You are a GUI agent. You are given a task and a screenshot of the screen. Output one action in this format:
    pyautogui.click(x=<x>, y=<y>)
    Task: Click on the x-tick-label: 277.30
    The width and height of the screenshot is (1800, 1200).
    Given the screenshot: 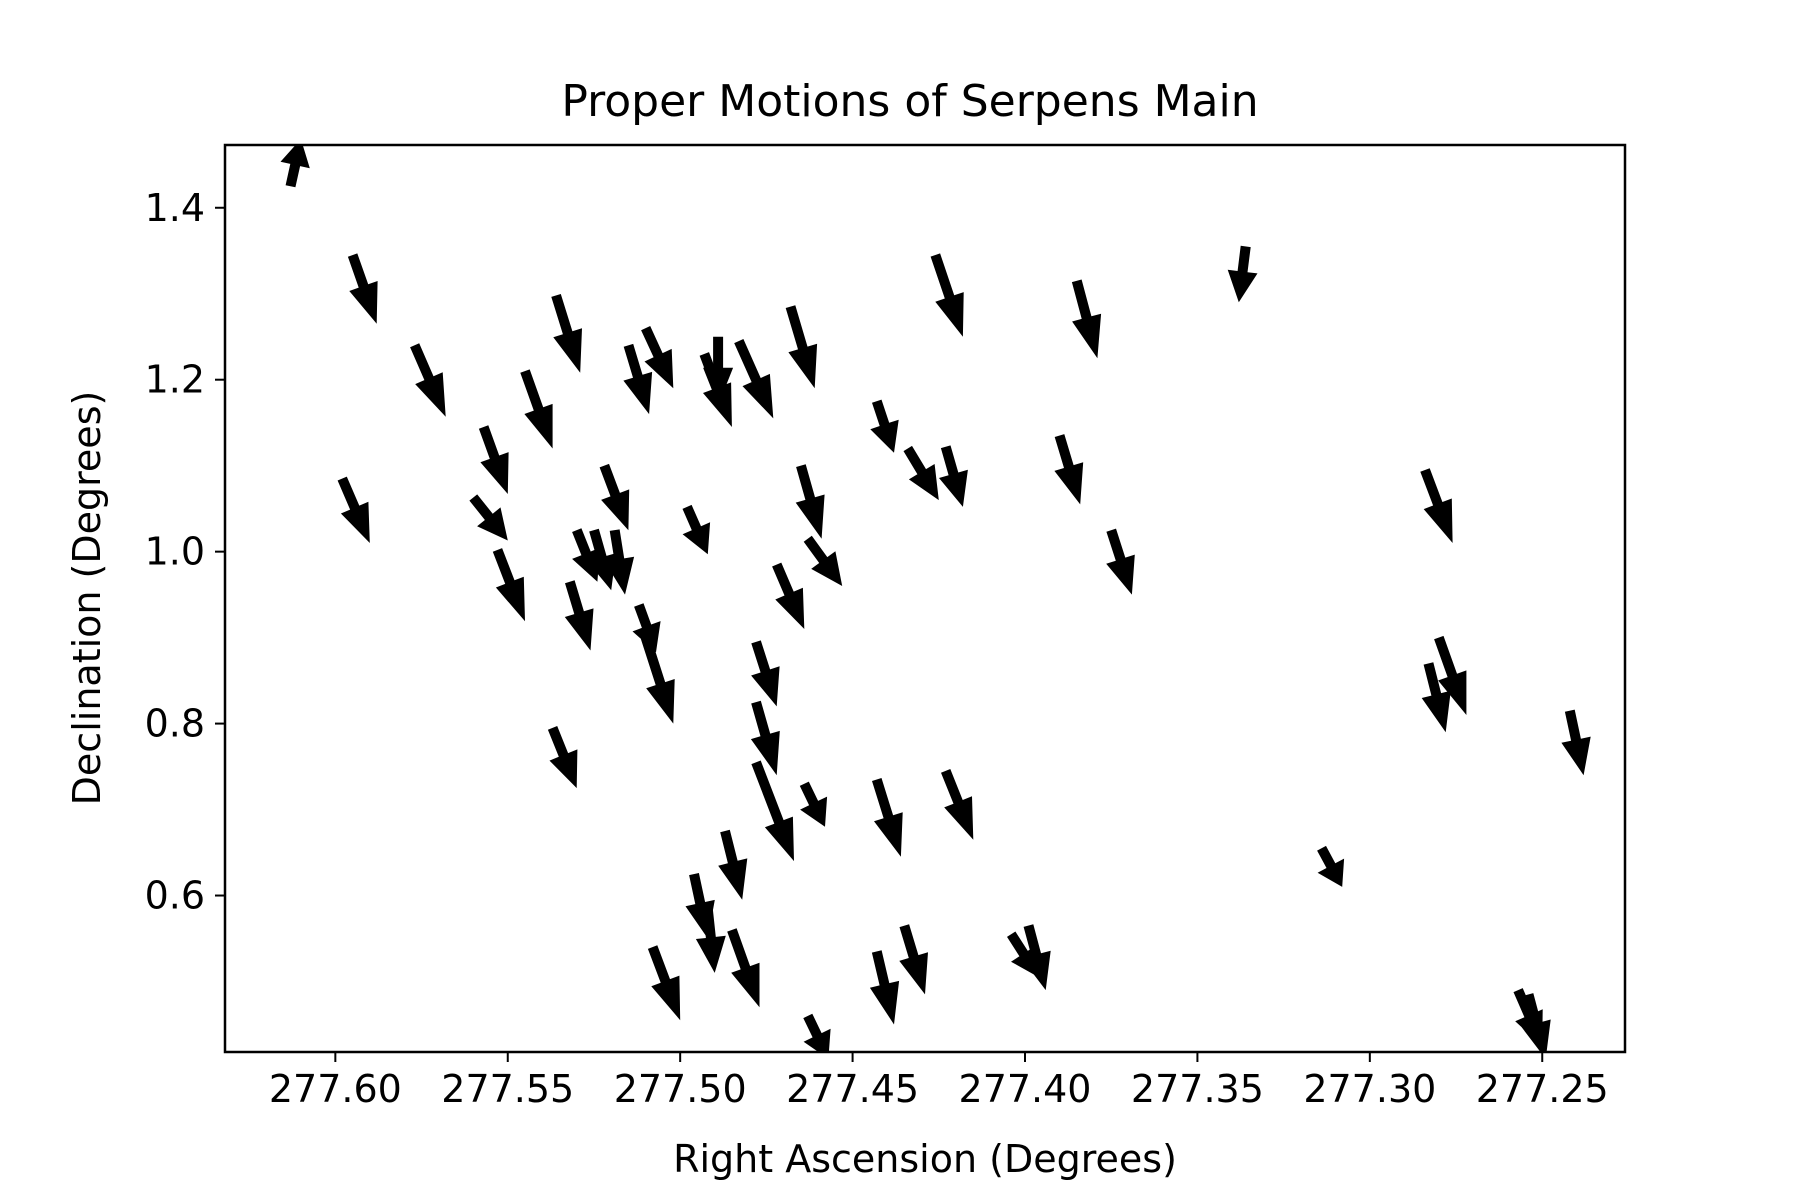 What is the action you would take?
    pyautogui.click(x=1369, y=1089)
    